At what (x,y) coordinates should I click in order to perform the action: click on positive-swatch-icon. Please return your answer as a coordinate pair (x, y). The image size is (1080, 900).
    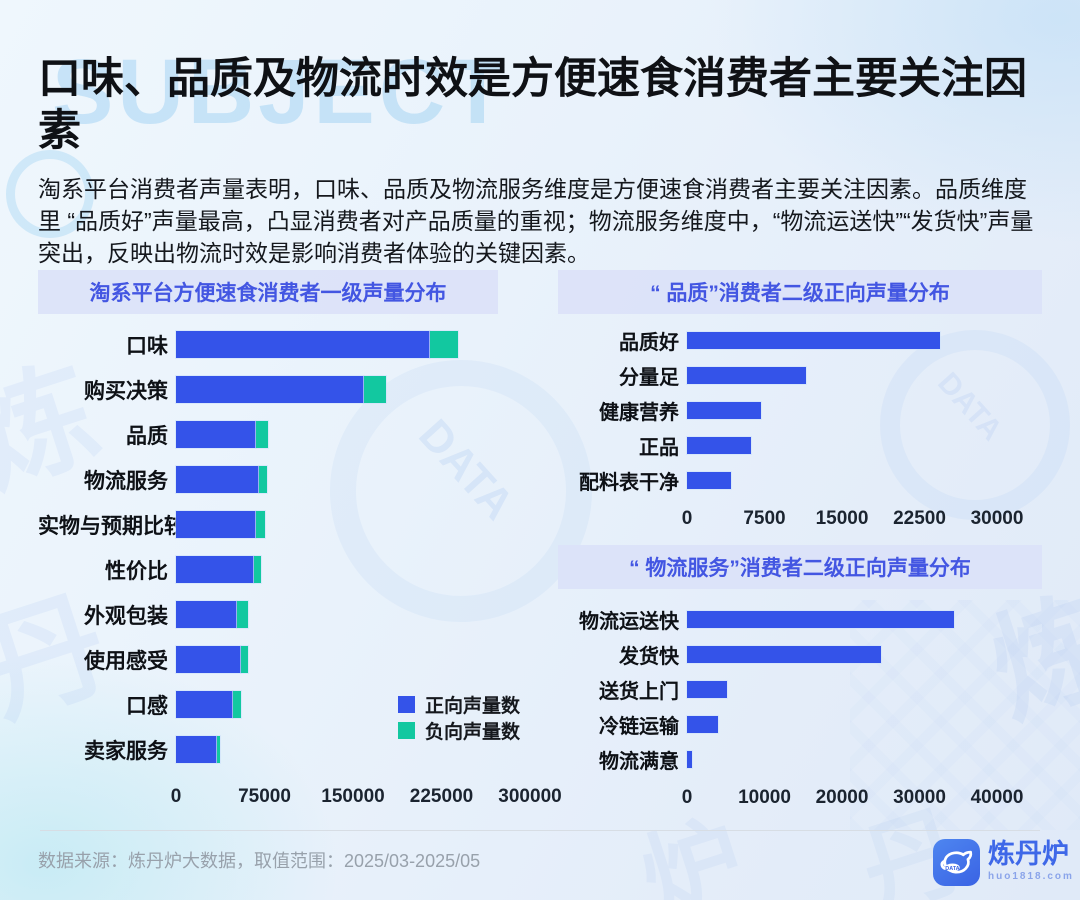
    Looking at the image, I should click on (406, 704).